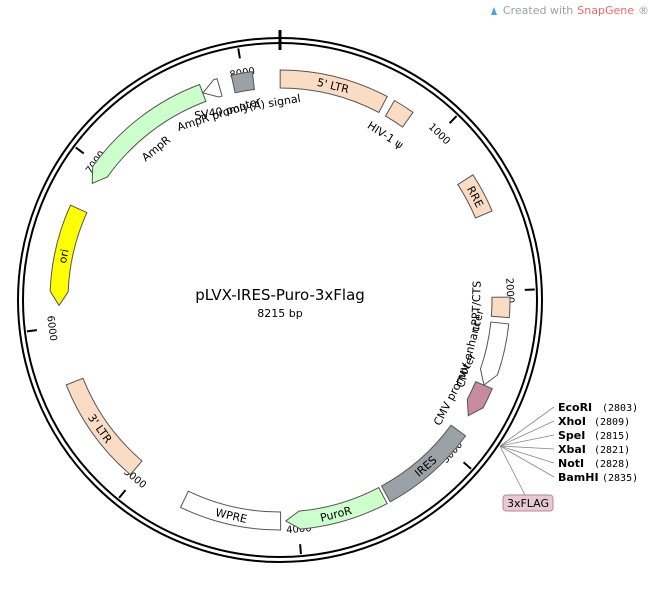 The height and width of the screenshot is (599, 659). Describe the element at coordinates (439, 135) in the screenshot. I see `tick-label-1000: 1000` at that location.